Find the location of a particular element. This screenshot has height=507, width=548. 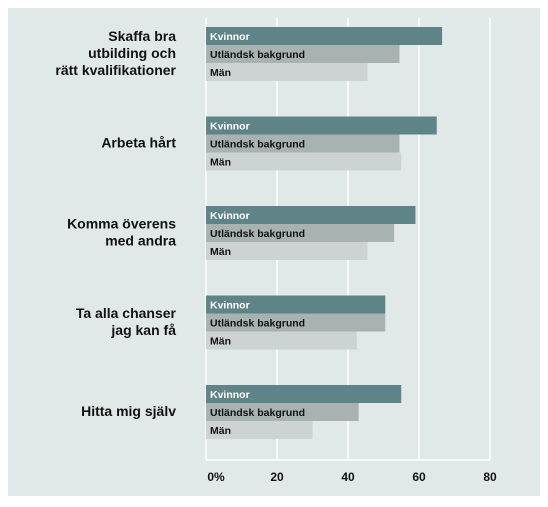

category-label: Ta alla chanser jag kan få is located at coordinates (126, 321).